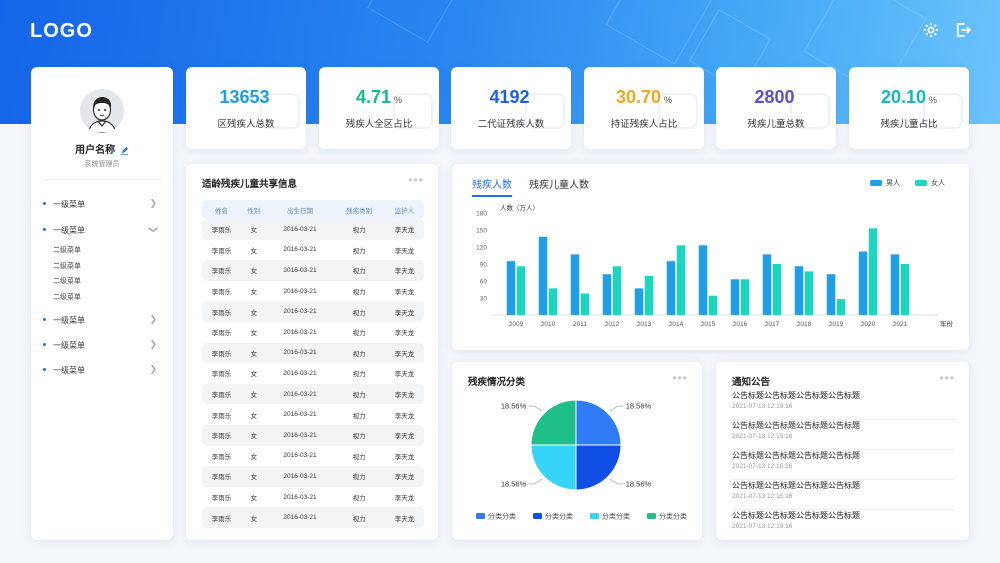 Image resolution: width=1000 pixels, height=563 pixels. I want to click on tab-disabled-children: 残疾儿童人数, so click(559, 185).